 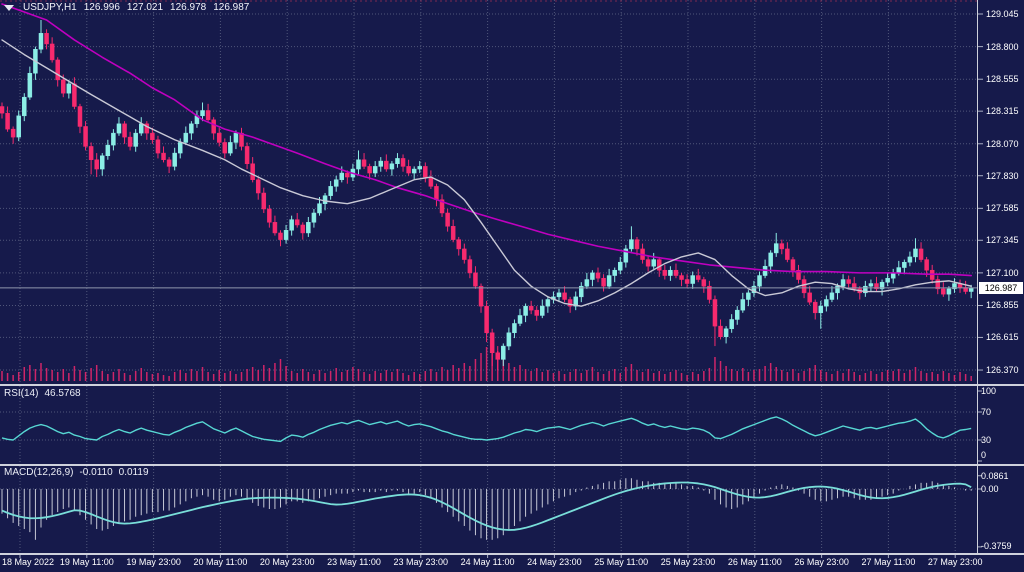 I want to click on macd-histogram, so click(x=486, y=509).